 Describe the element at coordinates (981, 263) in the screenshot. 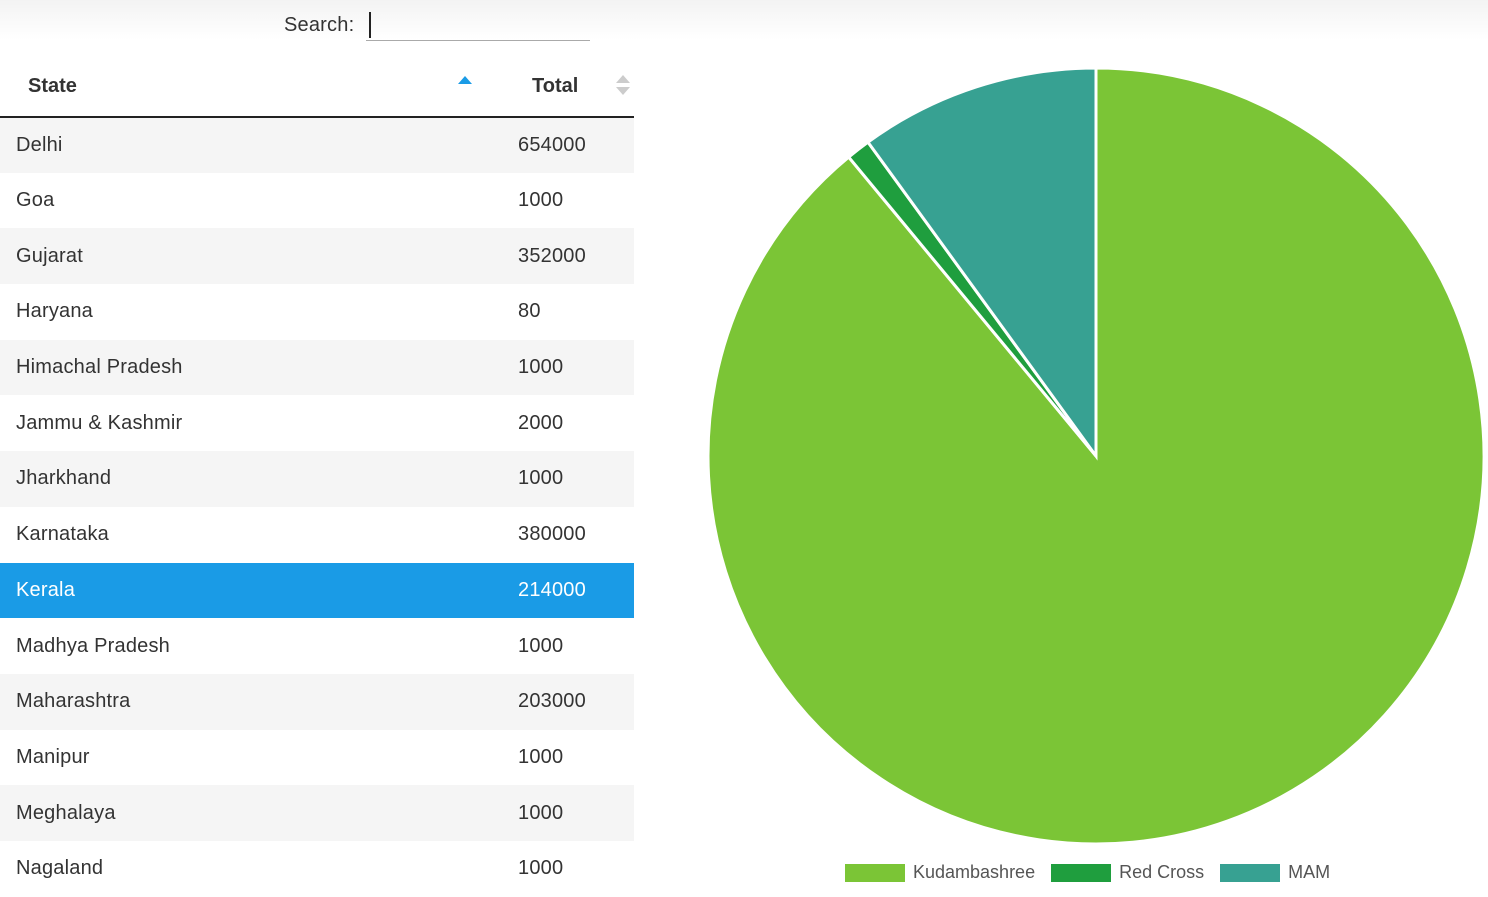

I see `pie-slice-mam` at that location.